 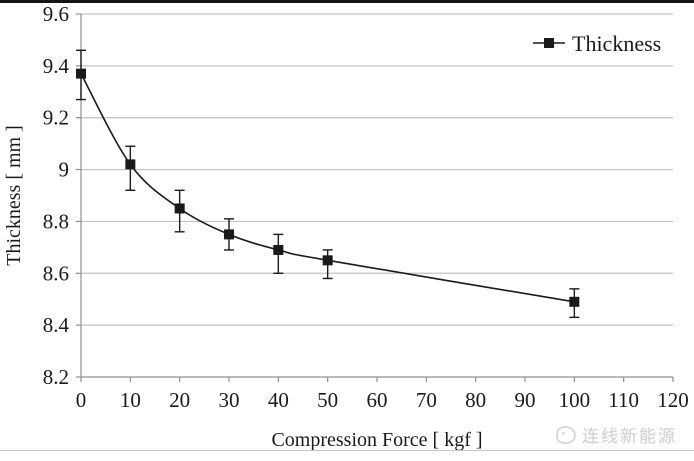 What do you see at coordinates (229, 400) in the screenshot?
I see `x-tick-label: 30` at bounding box center [229, 400].